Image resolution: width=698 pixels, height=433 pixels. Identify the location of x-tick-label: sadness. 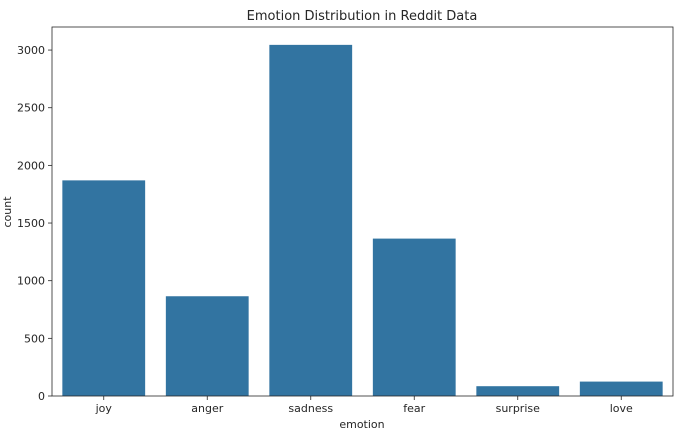
(310, 408).